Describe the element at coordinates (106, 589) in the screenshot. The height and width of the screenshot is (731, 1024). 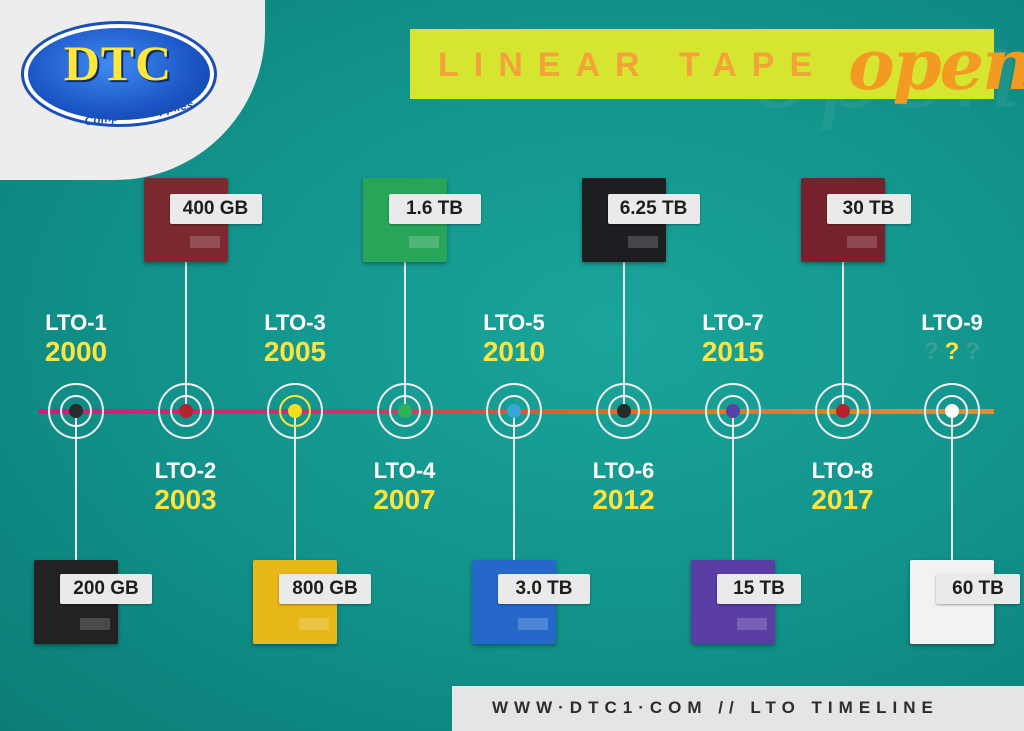
I see `capacity-badge: 200 GB` at that location.